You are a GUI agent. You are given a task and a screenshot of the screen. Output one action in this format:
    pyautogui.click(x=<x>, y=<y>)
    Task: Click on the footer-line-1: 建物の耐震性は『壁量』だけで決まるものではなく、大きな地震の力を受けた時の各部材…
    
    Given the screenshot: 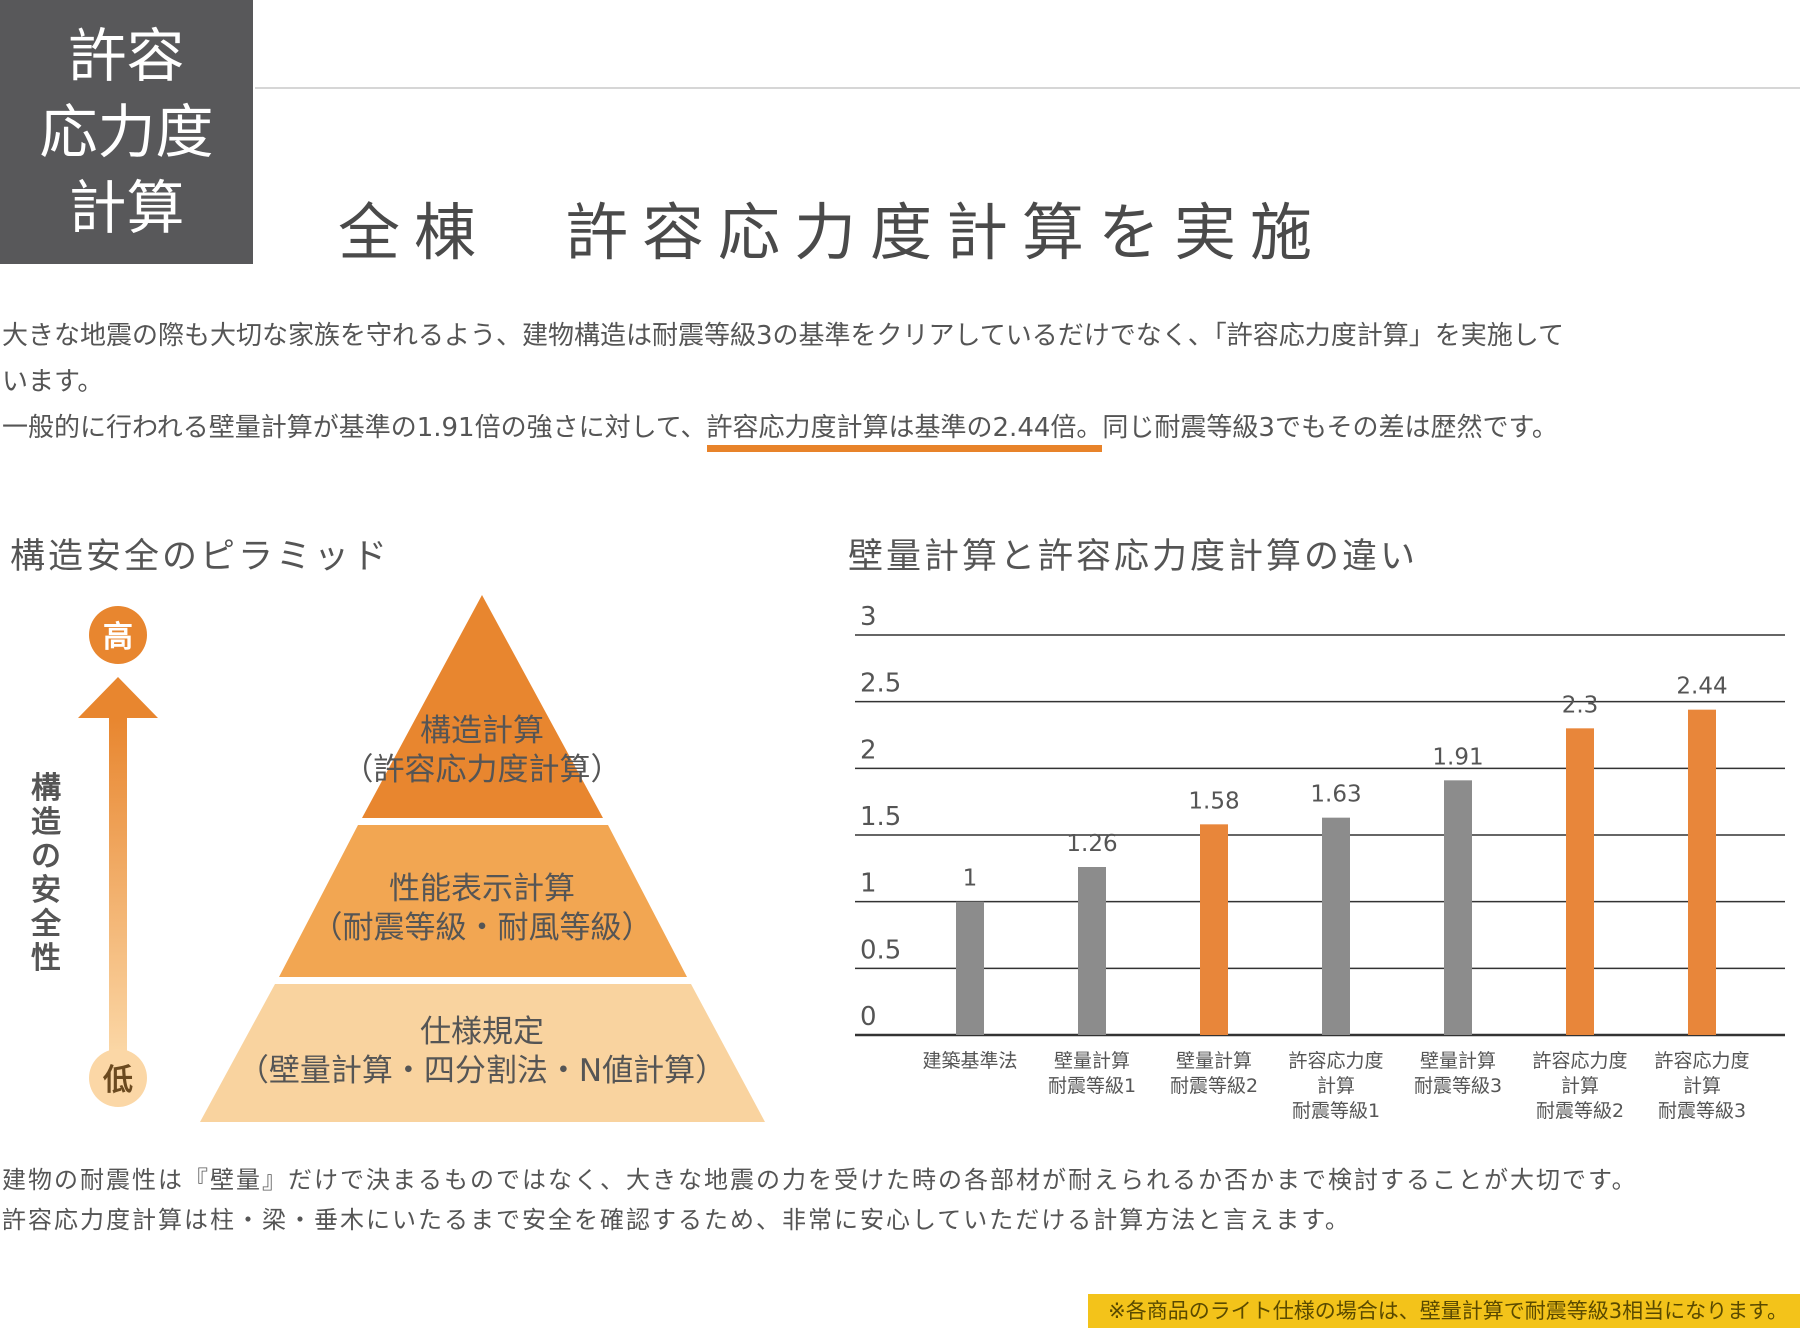 What is the action you would take?
    pyautogui.click(x=820, y=1180)
    